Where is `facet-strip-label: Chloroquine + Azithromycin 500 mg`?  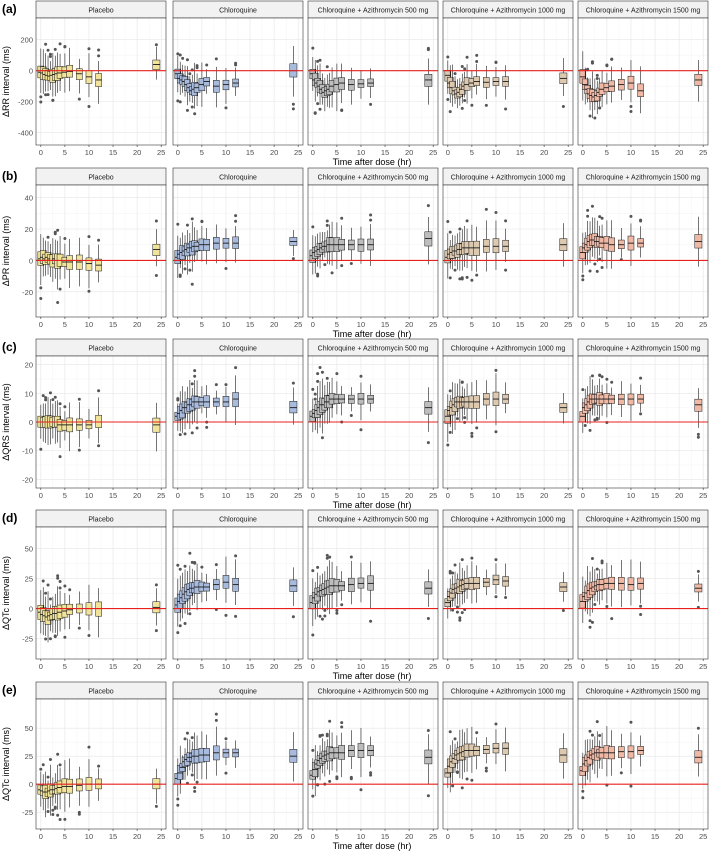 facet-strip-label: Chloroquine + Azithromycin 500 mg is located at coordinates (373, 11).